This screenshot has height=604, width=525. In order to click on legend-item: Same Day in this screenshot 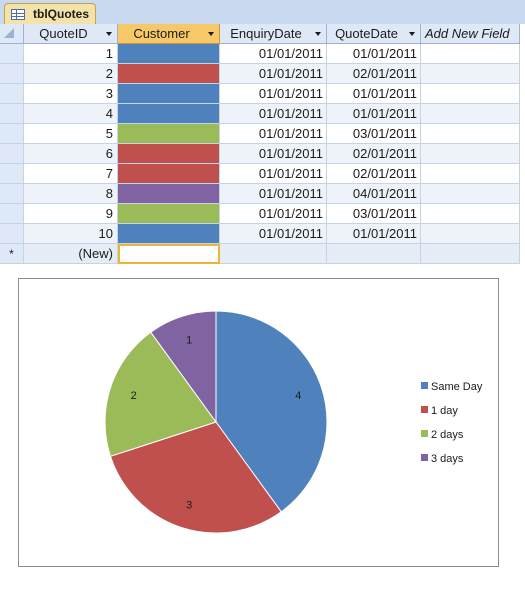, I will do `click(452, 387)`.